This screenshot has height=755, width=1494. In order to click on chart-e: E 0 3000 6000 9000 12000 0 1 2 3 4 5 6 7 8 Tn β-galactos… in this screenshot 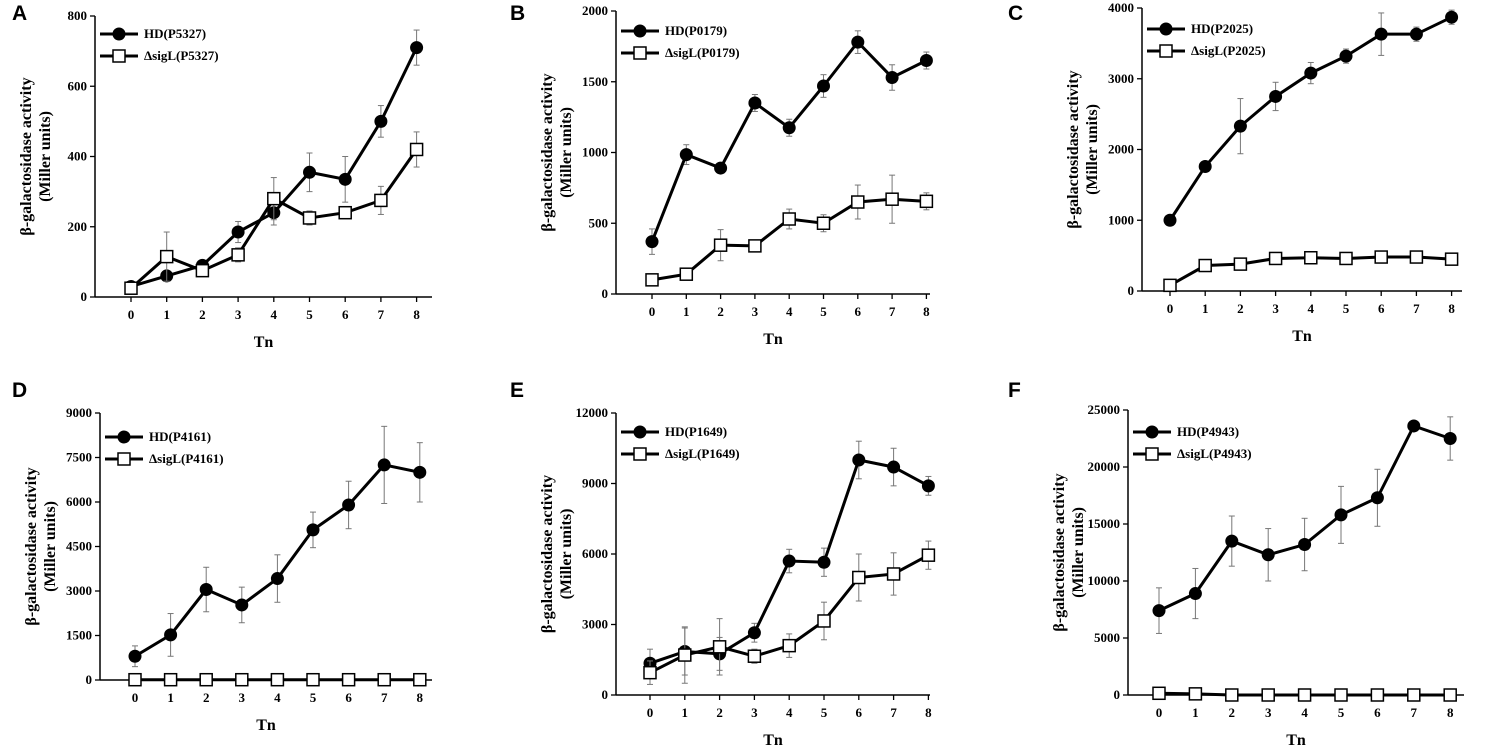, I will do `click(723, 564)`.